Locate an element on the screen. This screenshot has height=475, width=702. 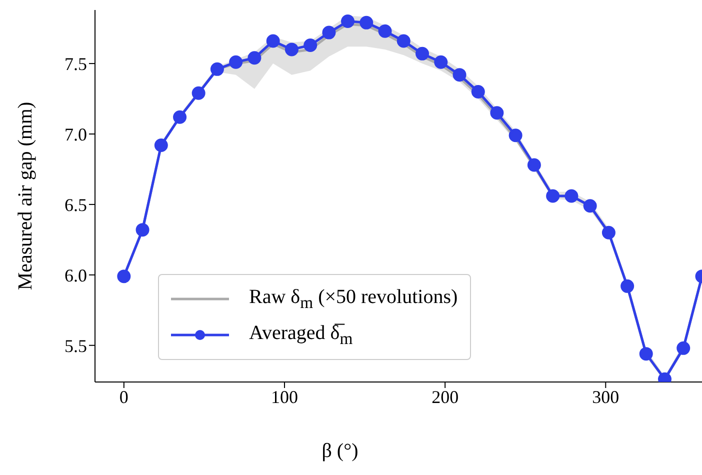
y-tick-label: 6.0 is located at coordinates (75, 275).